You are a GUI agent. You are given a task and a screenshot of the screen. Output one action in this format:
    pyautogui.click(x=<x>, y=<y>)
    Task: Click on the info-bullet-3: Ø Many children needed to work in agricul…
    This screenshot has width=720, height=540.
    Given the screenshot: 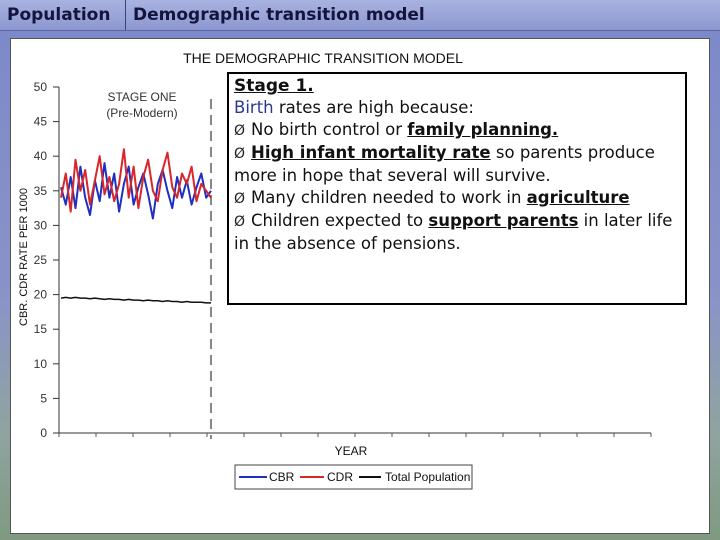 What is the action you would take?
    pyautogui.click(x=457, y=198)
    